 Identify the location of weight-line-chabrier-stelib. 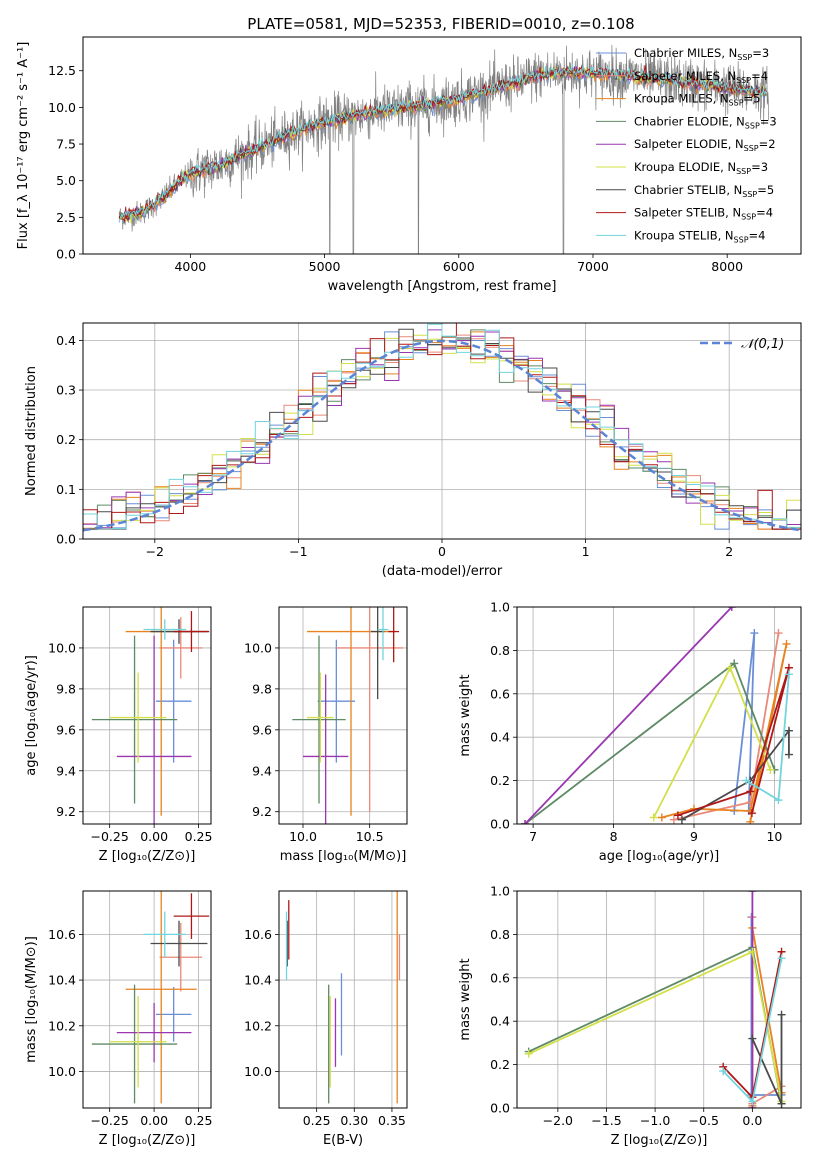
(735, 774).